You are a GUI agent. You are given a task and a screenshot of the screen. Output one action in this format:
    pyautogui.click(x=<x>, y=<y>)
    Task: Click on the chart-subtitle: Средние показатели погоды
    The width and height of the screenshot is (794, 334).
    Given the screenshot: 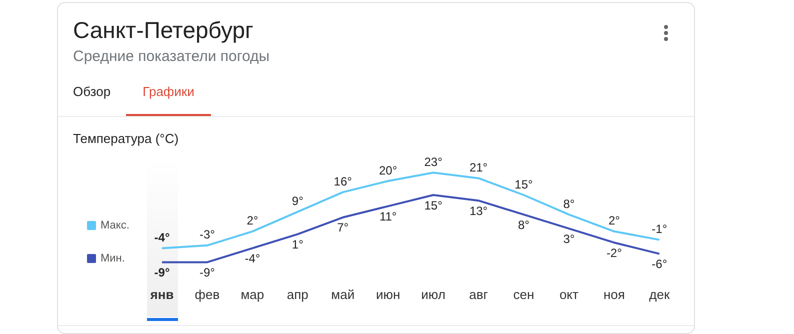 What is the action you would take?
    pyautogui.click(x=171, y=56)
    